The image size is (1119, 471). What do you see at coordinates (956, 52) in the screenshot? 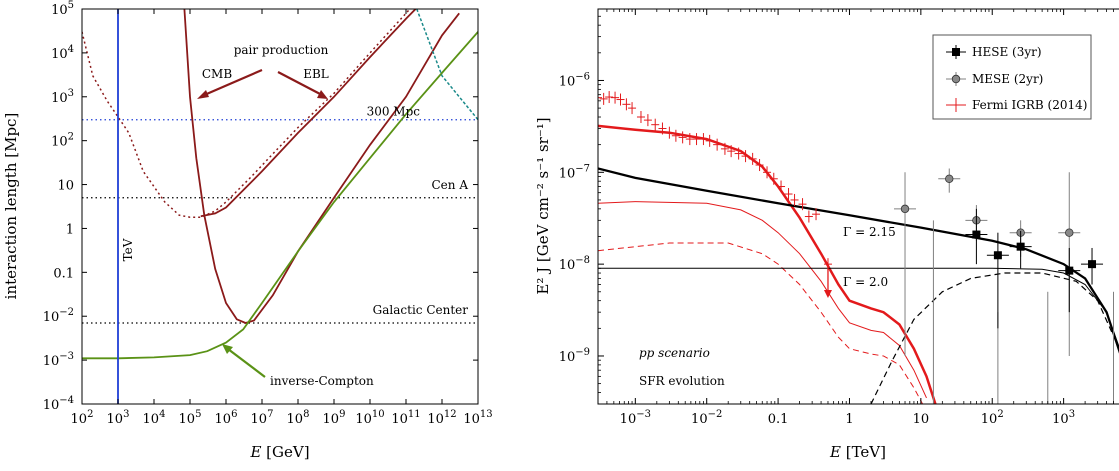
I see `legend-hese-marker` at bounding box center [956, 52].